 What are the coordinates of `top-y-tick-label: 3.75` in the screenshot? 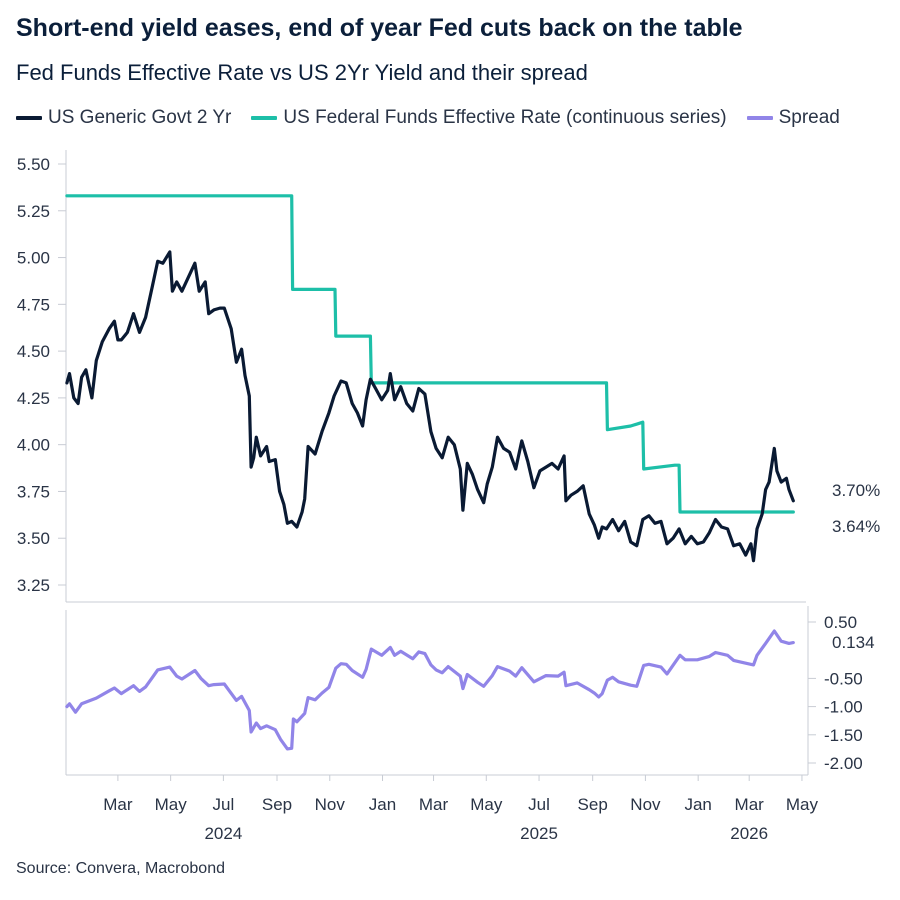 It's located at (33, 491).